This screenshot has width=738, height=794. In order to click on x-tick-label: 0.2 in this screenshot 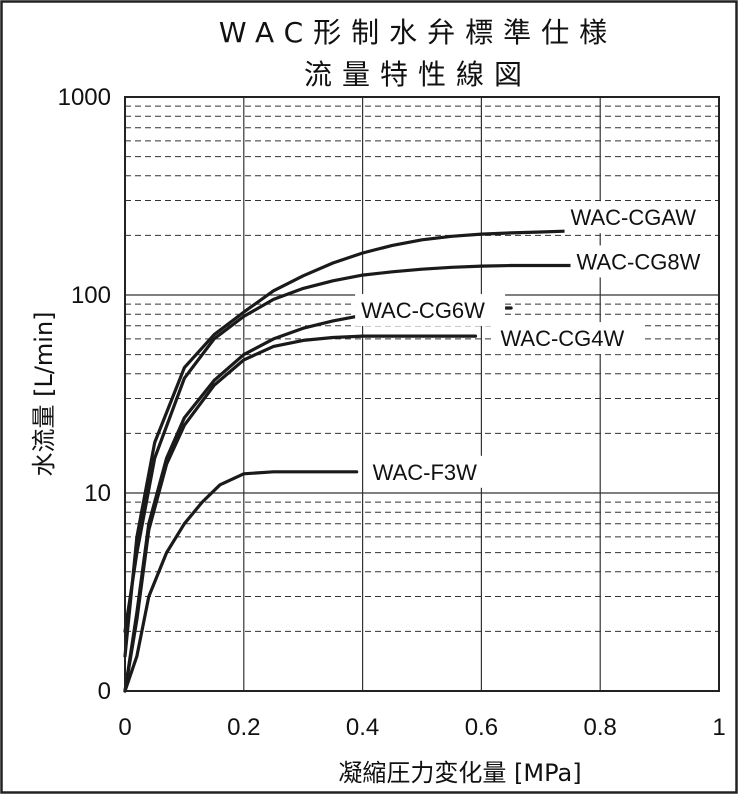, I will do `click(243, 727)`.